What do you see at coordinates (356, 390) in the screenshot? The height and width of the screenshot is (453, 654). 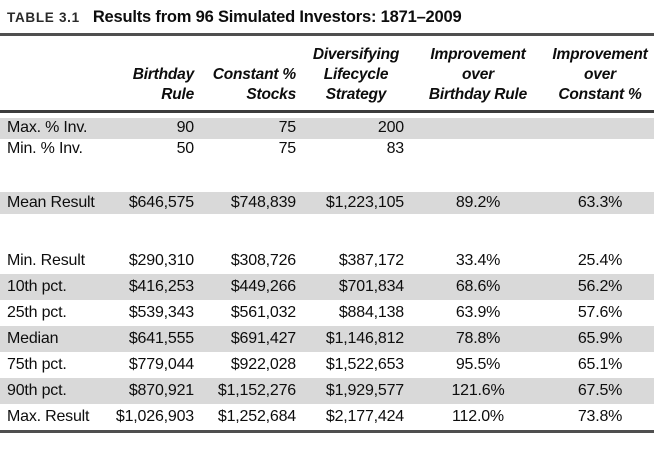 I see `cell-value: $1,929,577` at bounding box center [356, 390].